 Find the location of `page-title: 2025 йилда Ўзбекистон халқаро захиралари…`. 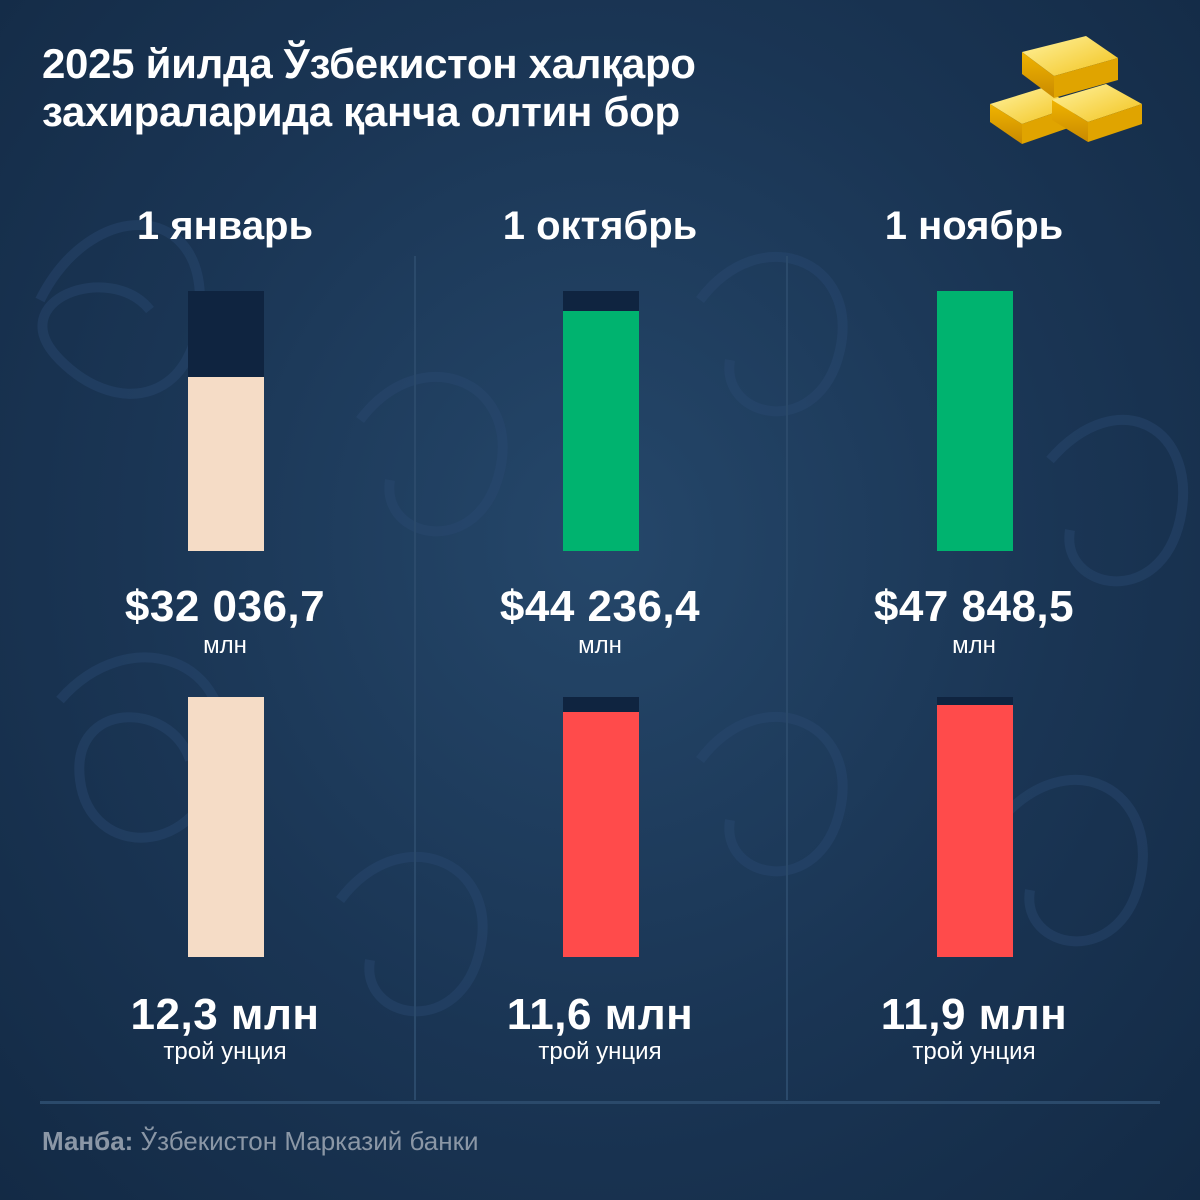

page-title: 2025 йилда Ўзбекистон халқаро захиралари… is located at coordinates (482, 88).